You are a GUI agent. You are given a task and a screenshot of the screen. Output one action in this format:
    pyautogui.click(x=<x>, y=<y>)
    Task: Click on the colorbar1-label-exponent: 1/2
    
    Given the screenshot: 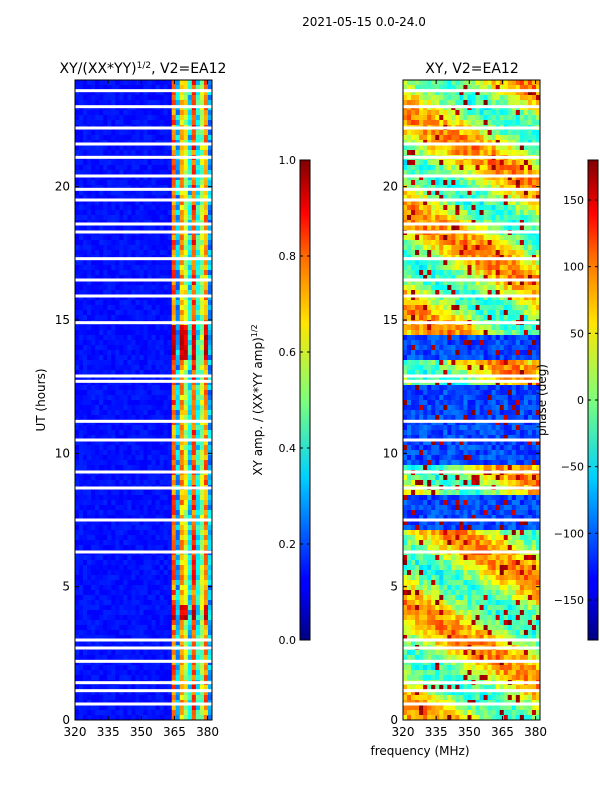 What is the action you would take?
    pyautogui.click(x=254, y=330)
    